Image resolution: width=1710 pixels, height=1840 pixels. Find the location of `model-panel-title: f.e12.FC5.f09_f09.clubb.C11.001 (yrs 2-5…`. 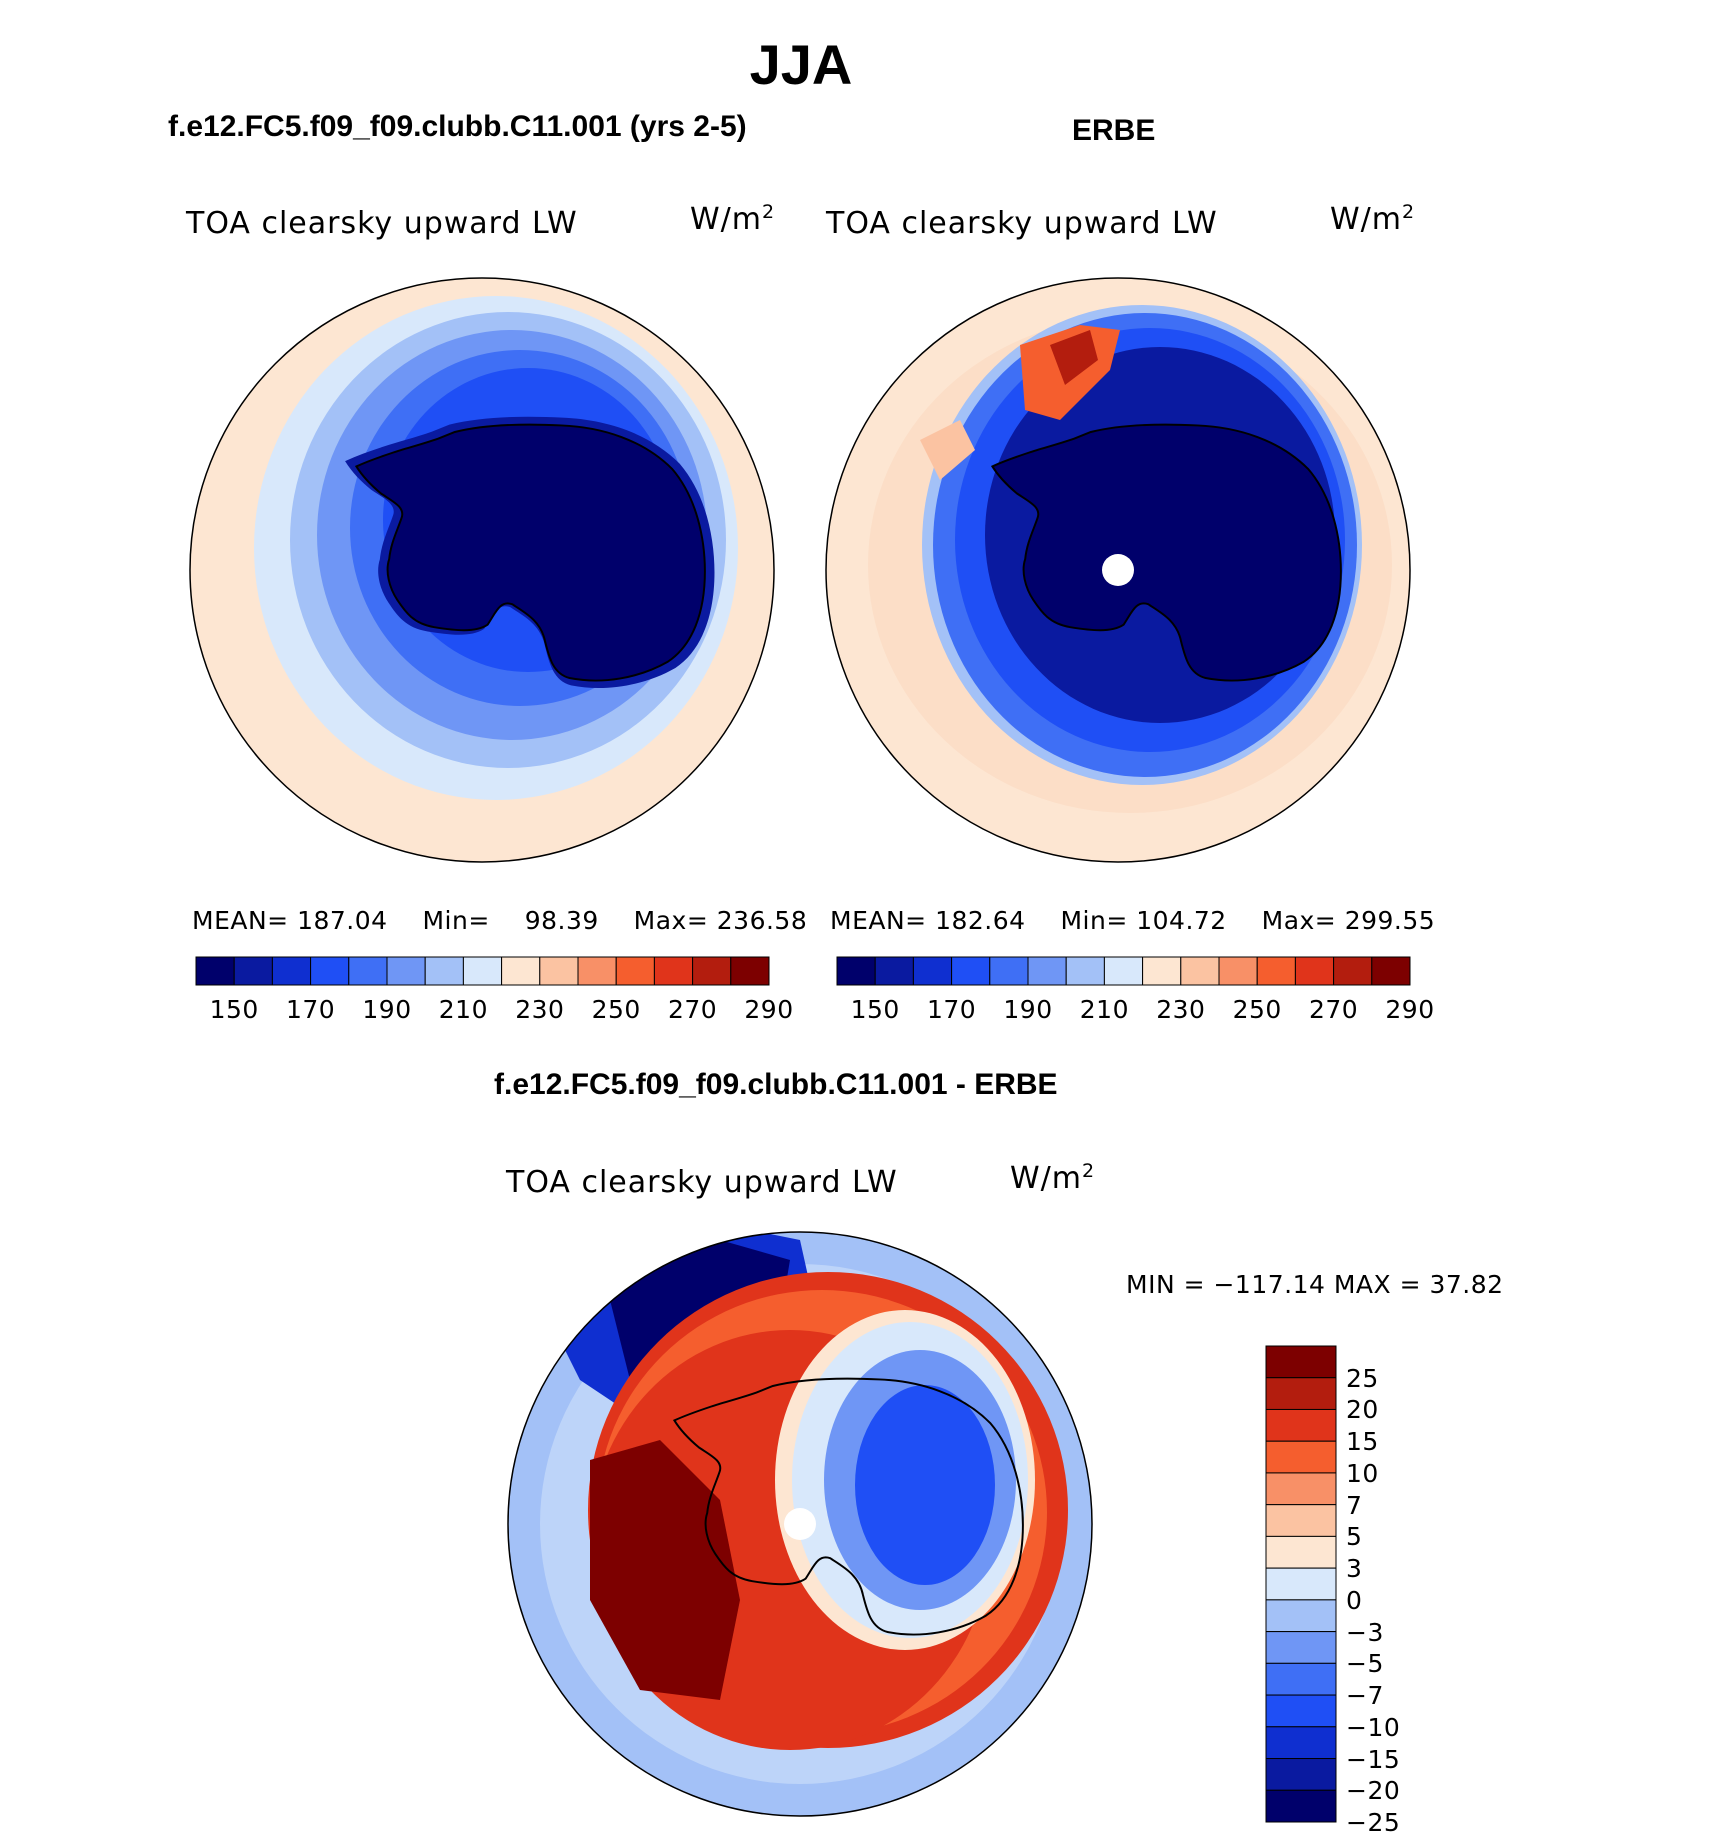

model-panel-title: f.e12.FC5.f09_f09.clubb.C11.001 (yrs 2-5… is located at coordinates (457, 126).